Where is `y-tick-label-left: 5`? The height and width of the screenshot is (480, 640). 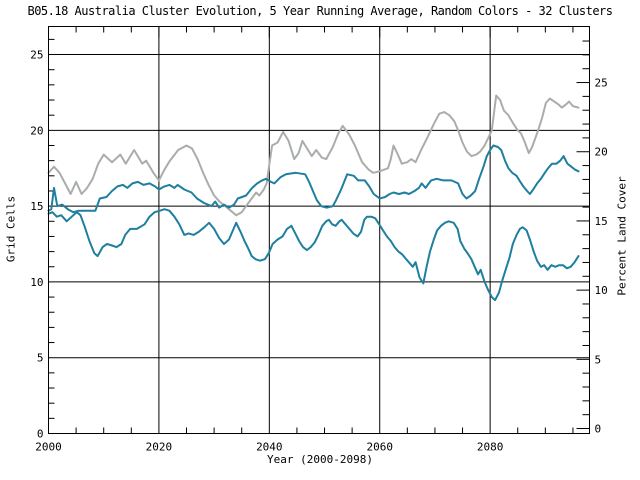 y-tick-label-left: 5 is located at coordinates (40, 358).